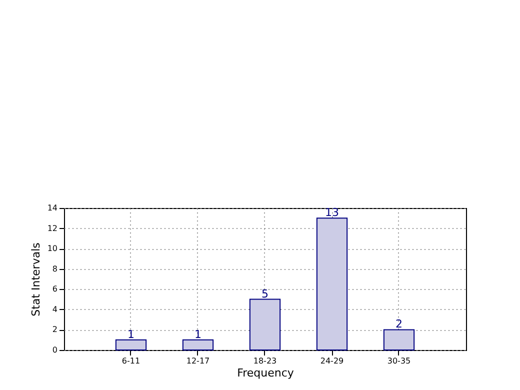  Describe the element at coordinates (52, 249) in the screenshot. I see `y-tick-label: 10` at that location.